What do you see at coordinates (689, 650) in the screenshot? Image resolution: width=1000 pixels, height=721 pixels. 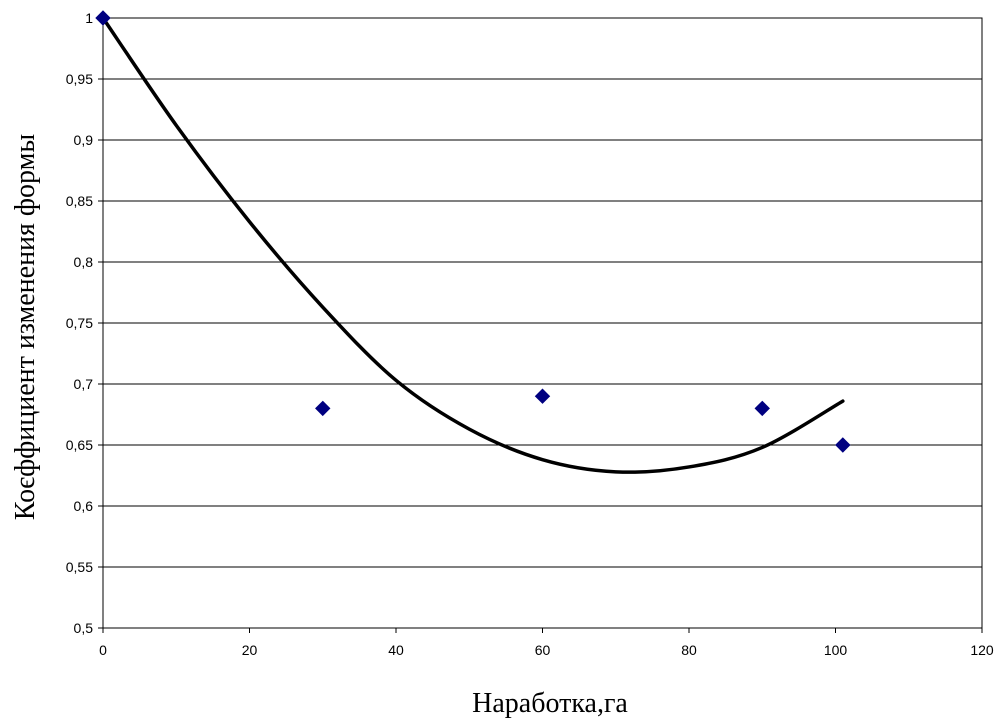 I see `x-tick-label: 80` at bounding box center [689, 650].